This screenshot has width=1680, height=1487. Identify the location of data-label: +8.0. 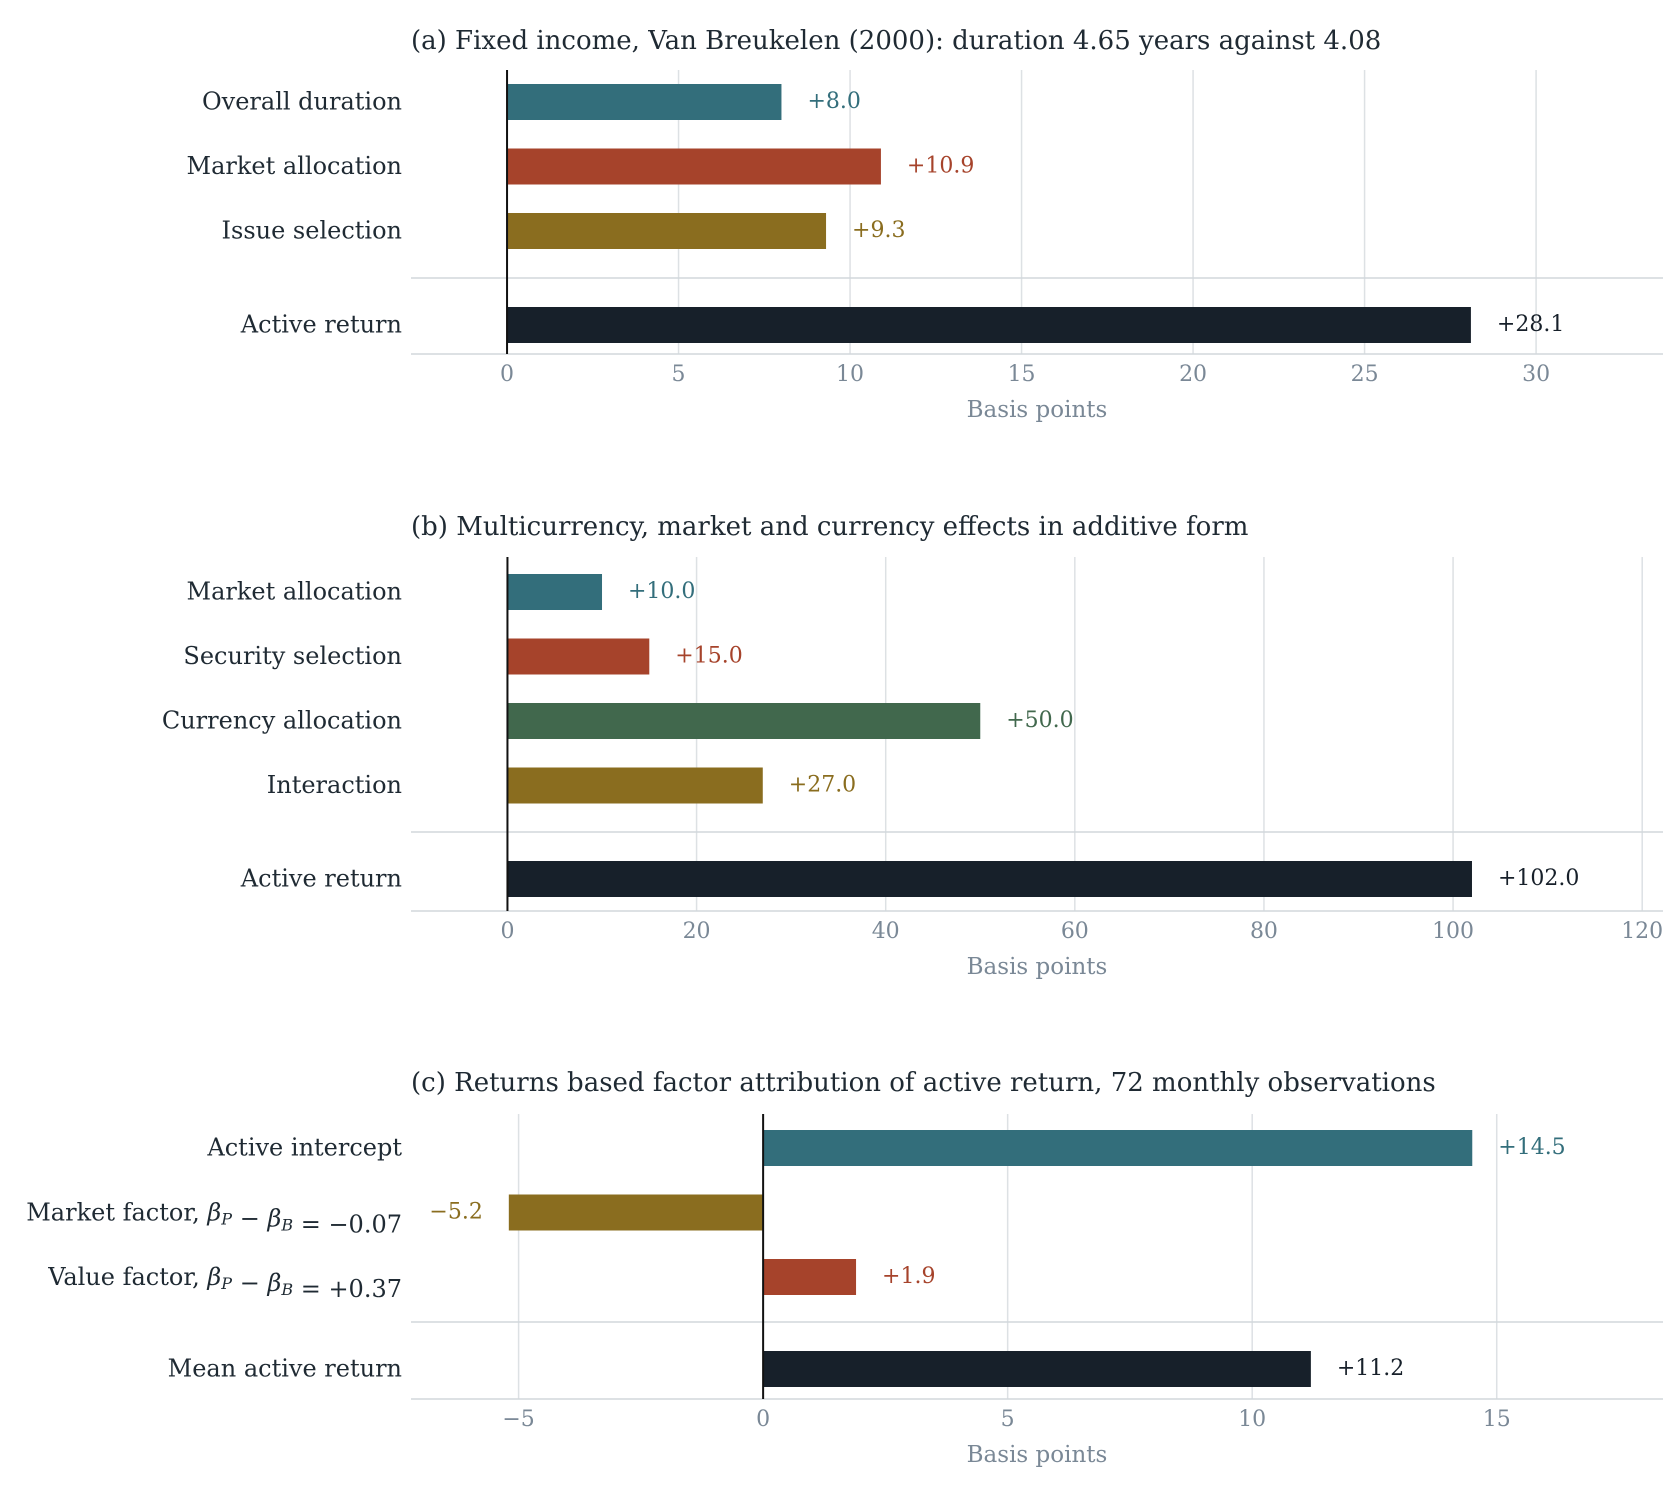
(833, 101).